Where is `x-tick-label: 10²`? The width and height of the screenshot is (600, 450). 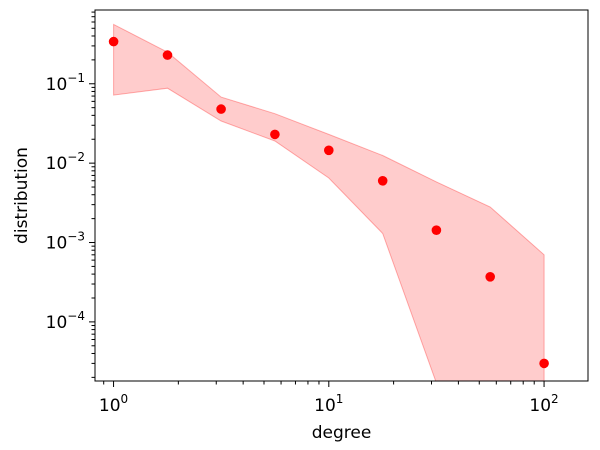 x-tick-label: 10² is located at coordinates (543, 404).